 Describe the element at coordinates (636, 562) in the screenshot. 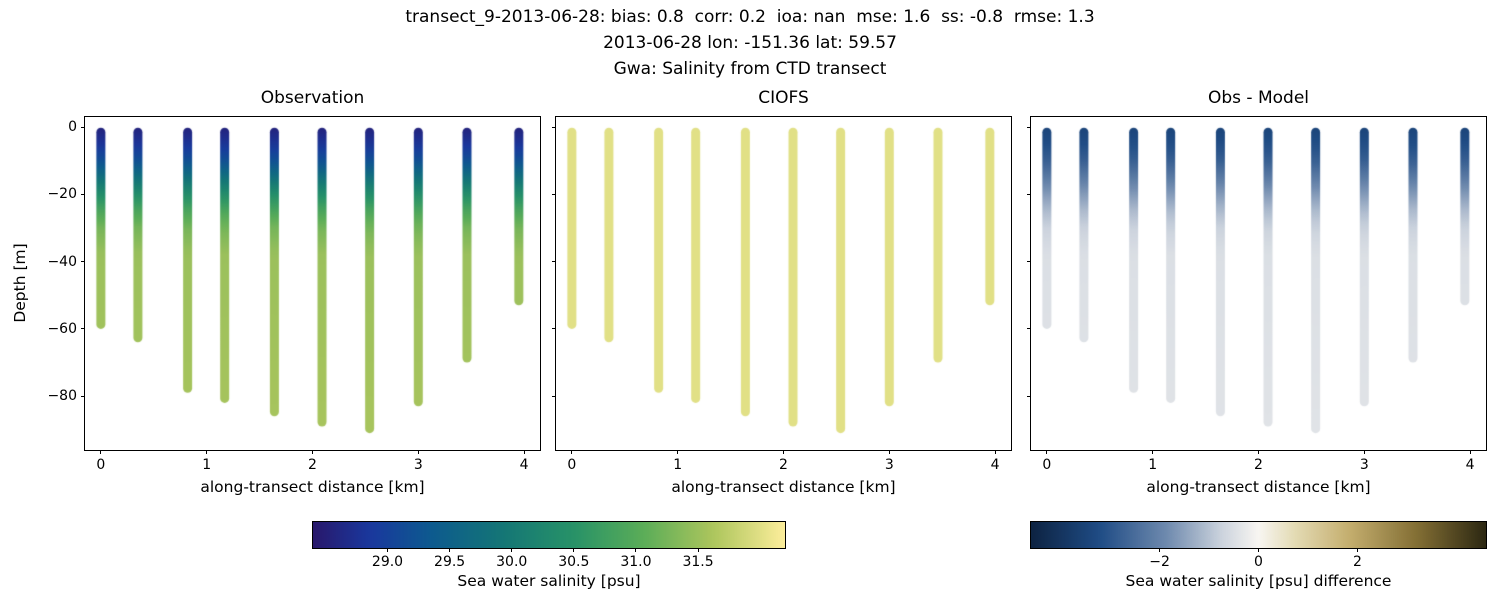

I see `colorbar-tick-label: 31.0` at that location.